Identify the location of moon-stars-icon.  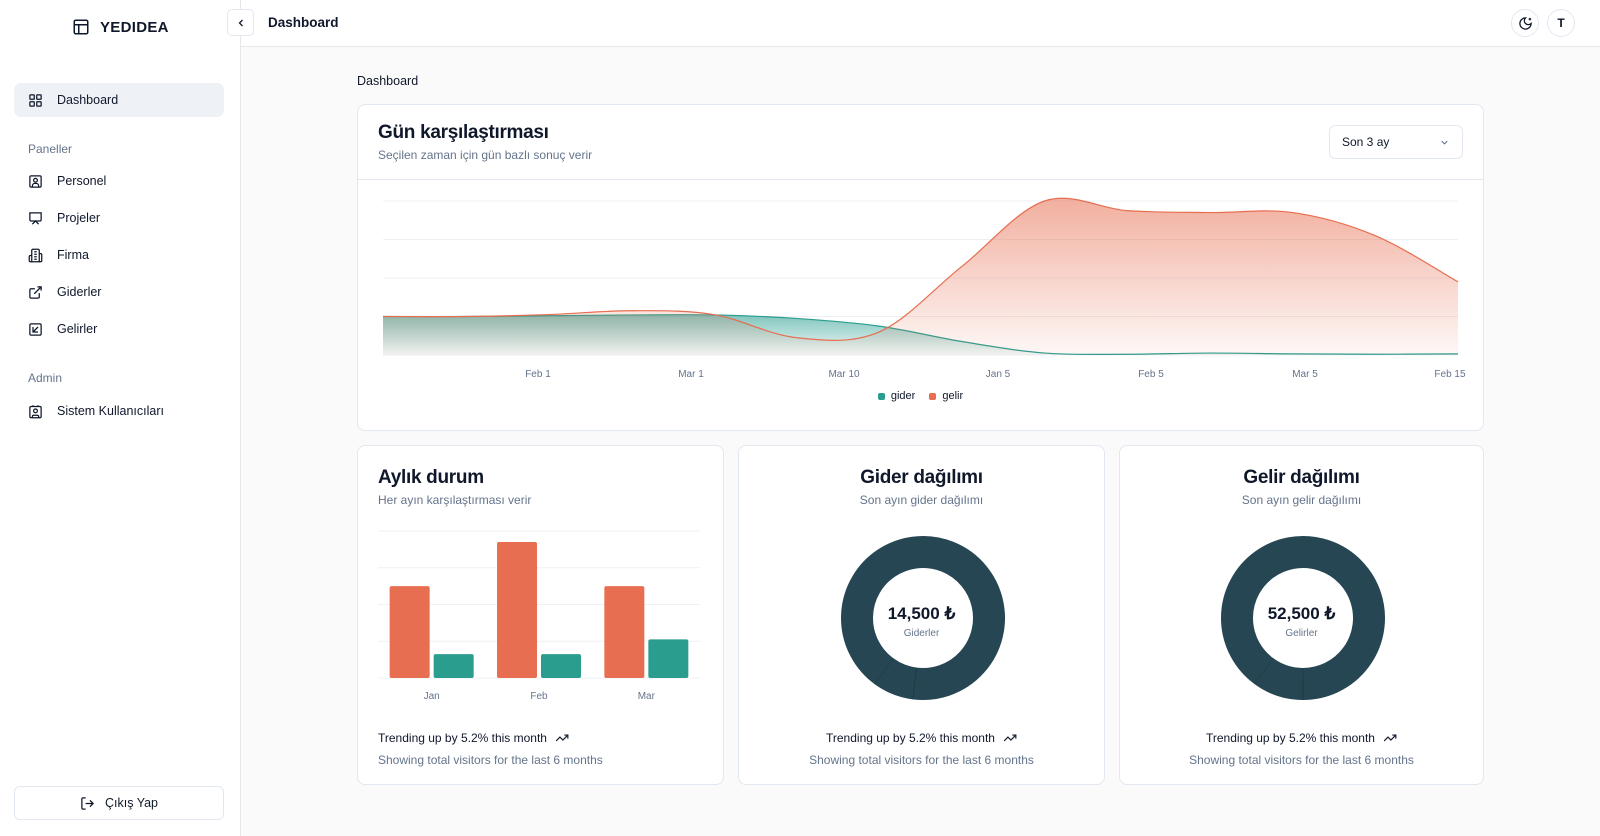
(1525, 23).